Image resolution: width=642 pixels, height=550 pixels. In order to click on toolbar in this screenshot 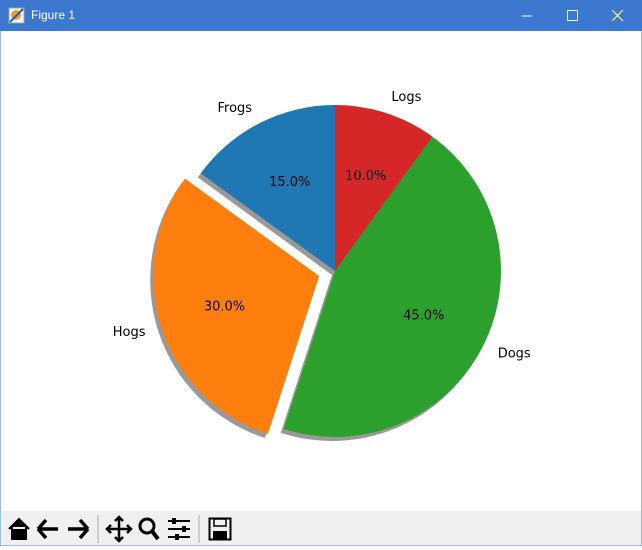, I will do `click(321, 528)`.